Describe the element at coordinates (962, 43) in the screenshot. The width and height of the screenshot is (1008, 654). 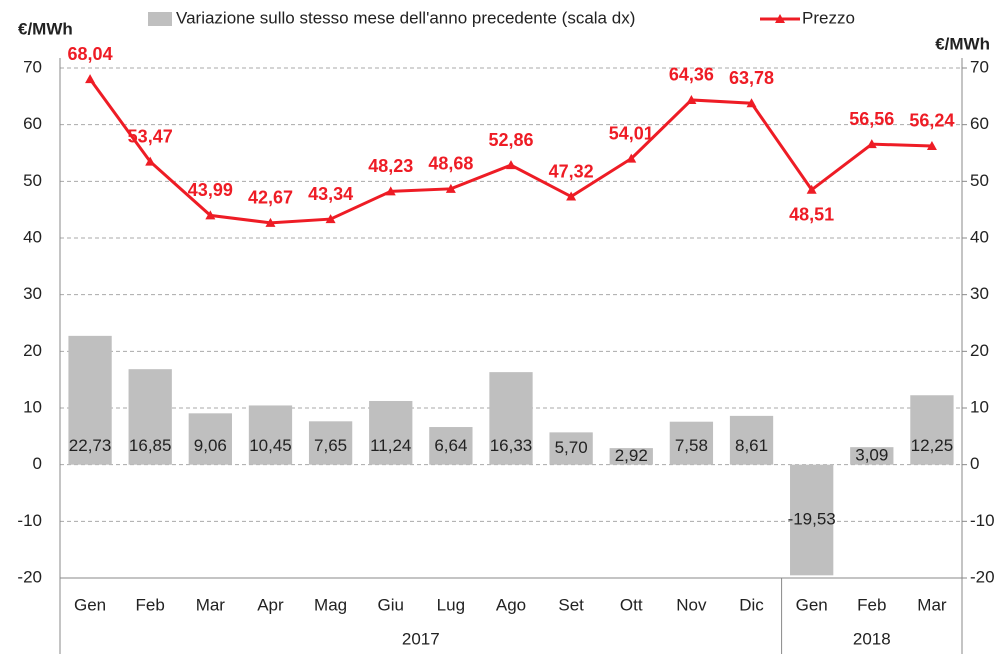
I see `y2-axis-label: €/MWh` at that location.